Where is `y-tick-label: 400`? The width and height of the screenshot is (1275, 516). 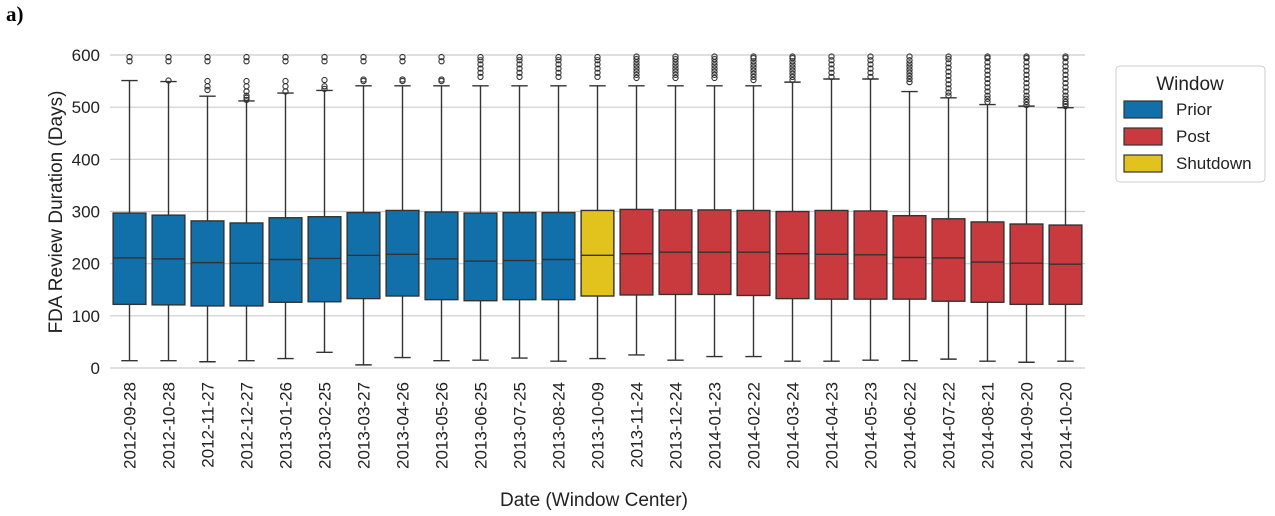 y-tick-label: 400 is located at coordinates (86, 159).